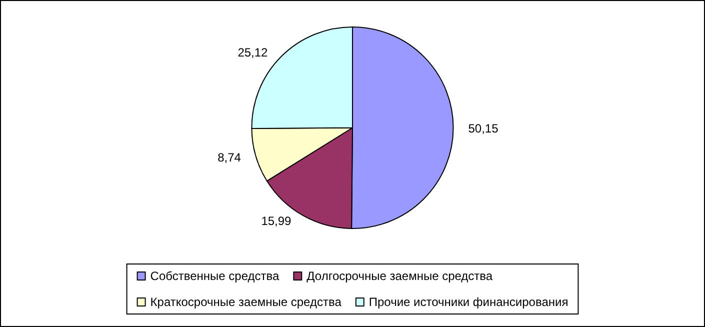 The image size is (705, 327). Describe the element at coordinates (483, 128) in the screenshot. I see `data-label: 50,15` at that location.